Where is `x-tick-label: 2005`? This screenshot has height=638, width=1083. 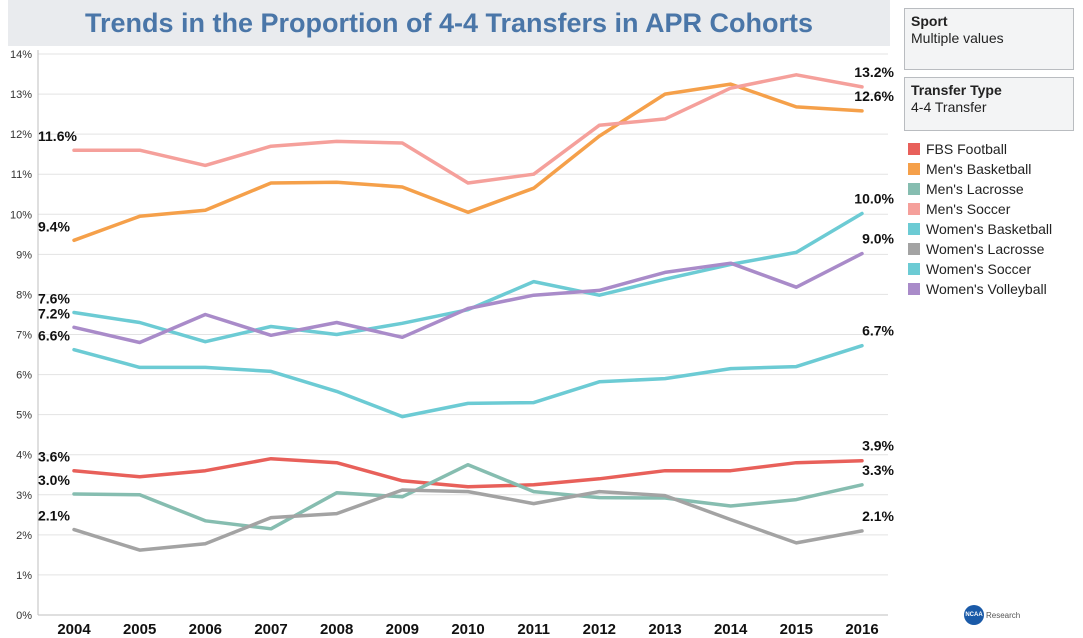 x-tick-label: 2005 is located at coordinates (139, 629).